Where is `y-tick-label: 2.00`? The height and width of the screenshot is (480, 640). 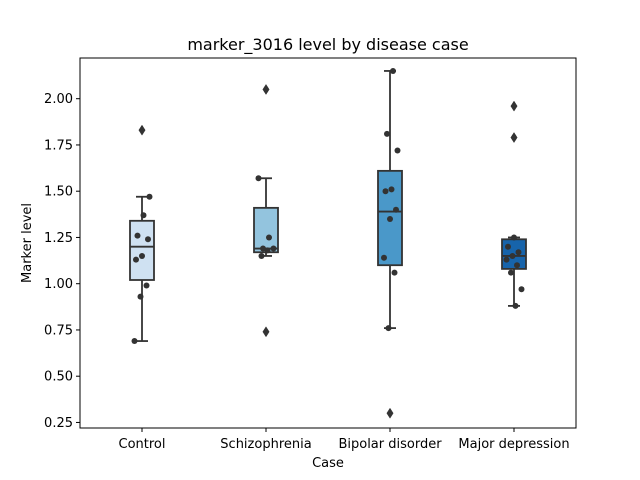 y-tick-label: 2.00 is located at coordinates (58, 99).